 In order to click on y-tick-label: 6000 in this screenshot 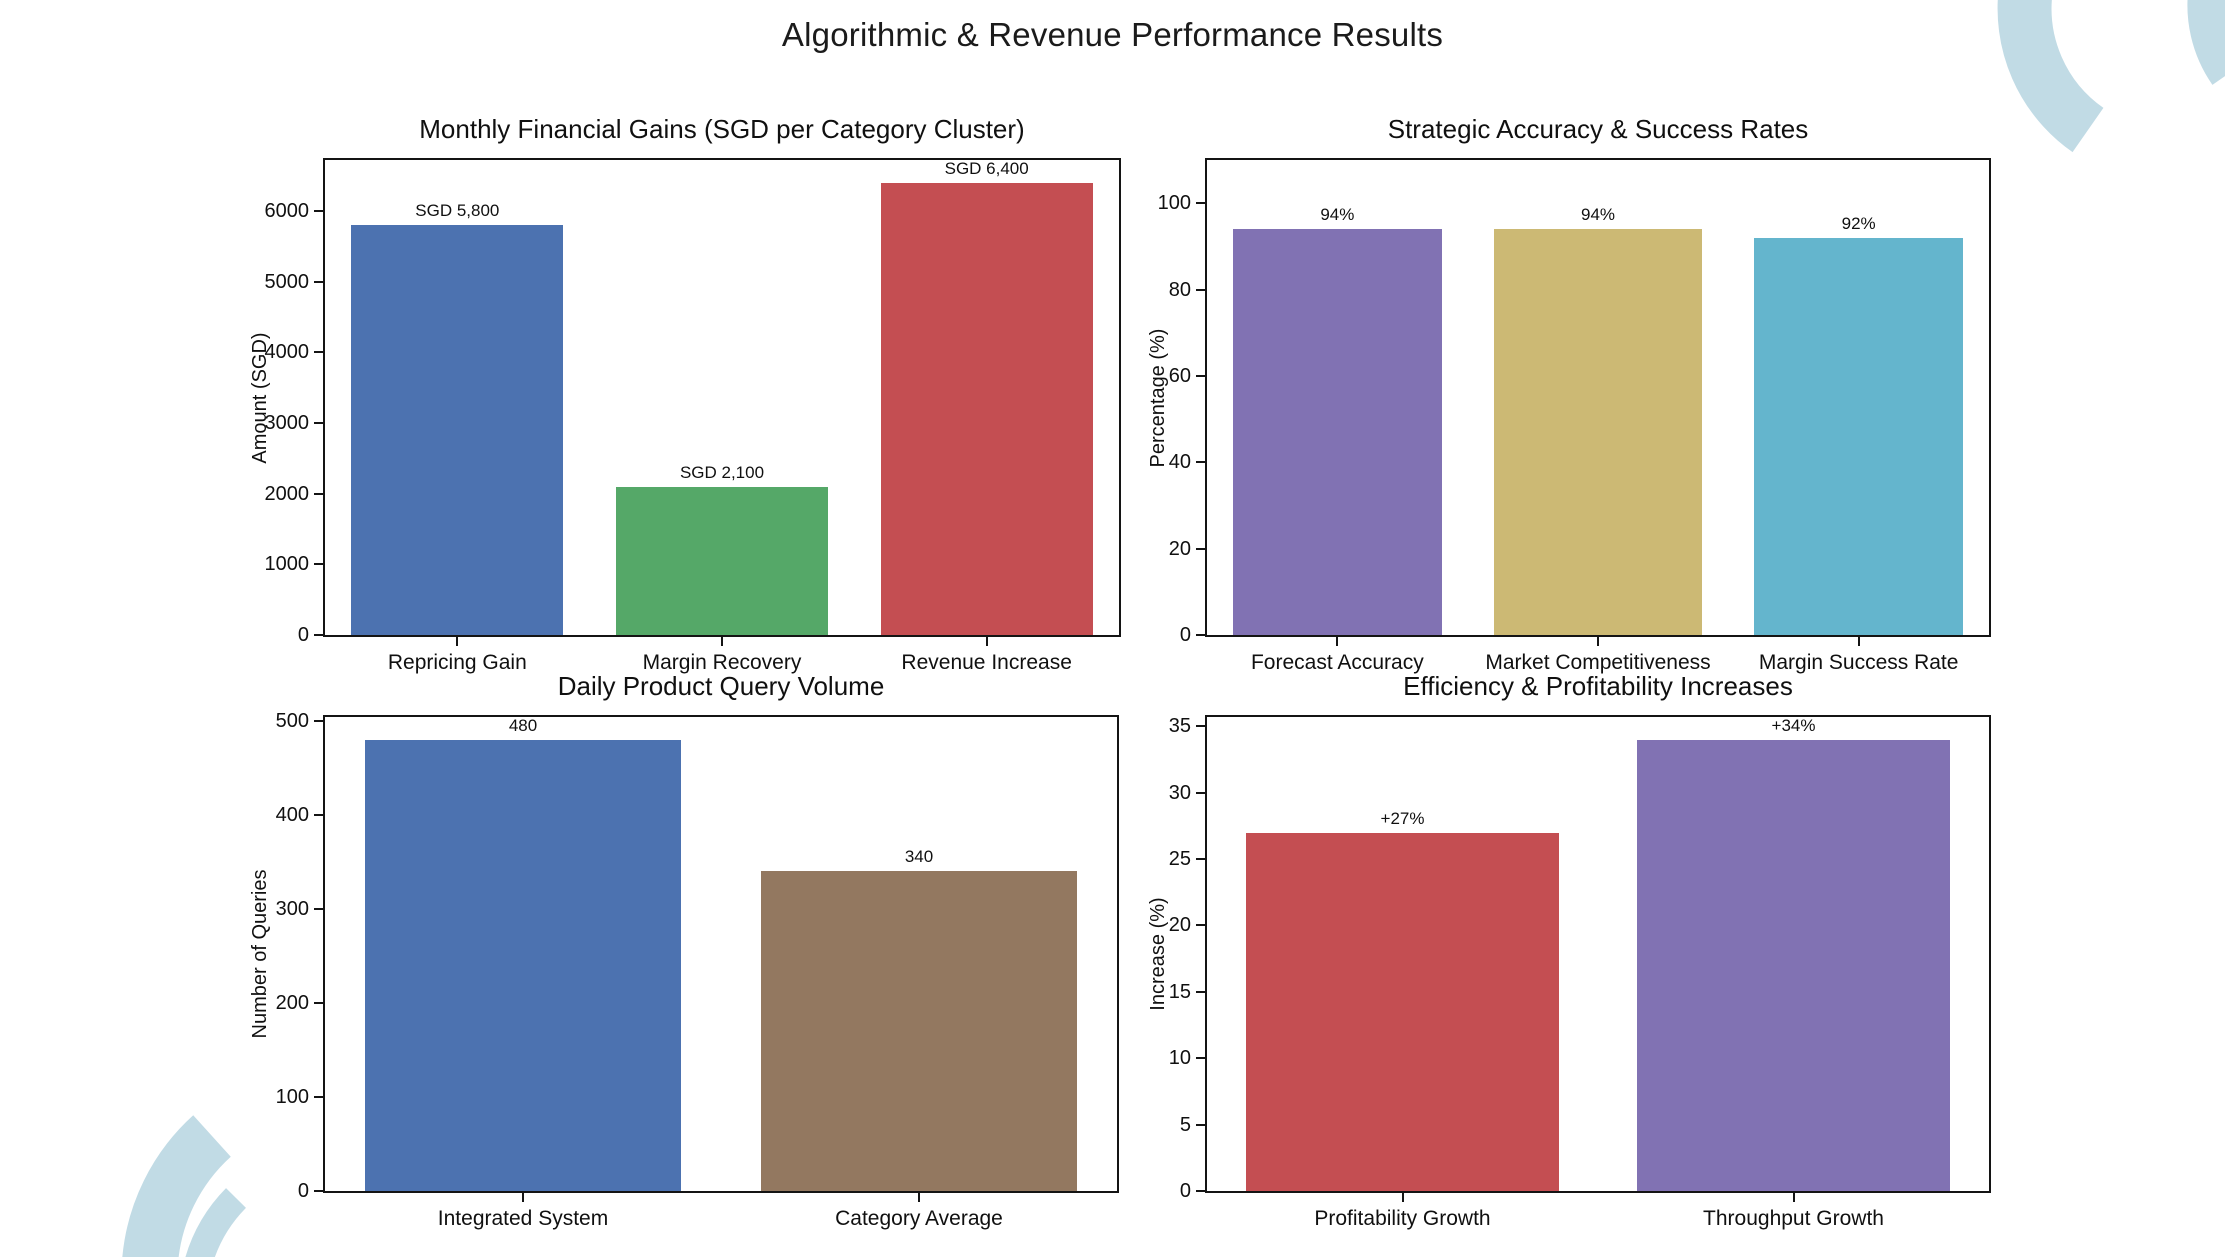, I will do `click(287, 210)`.